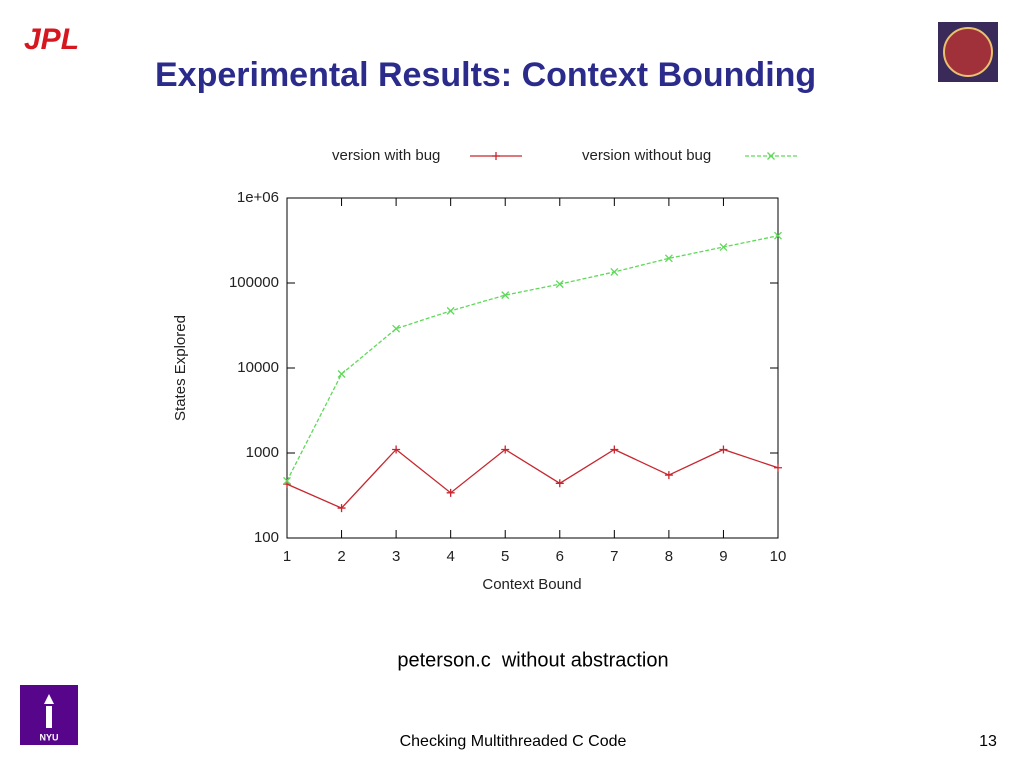 Image resolution: width=1023 pixels, height=767 pixels. What do you see at coordinates (646, 155) in the screenshot?
I see `legend-label: version without bug` at bounding box center [646, 155].